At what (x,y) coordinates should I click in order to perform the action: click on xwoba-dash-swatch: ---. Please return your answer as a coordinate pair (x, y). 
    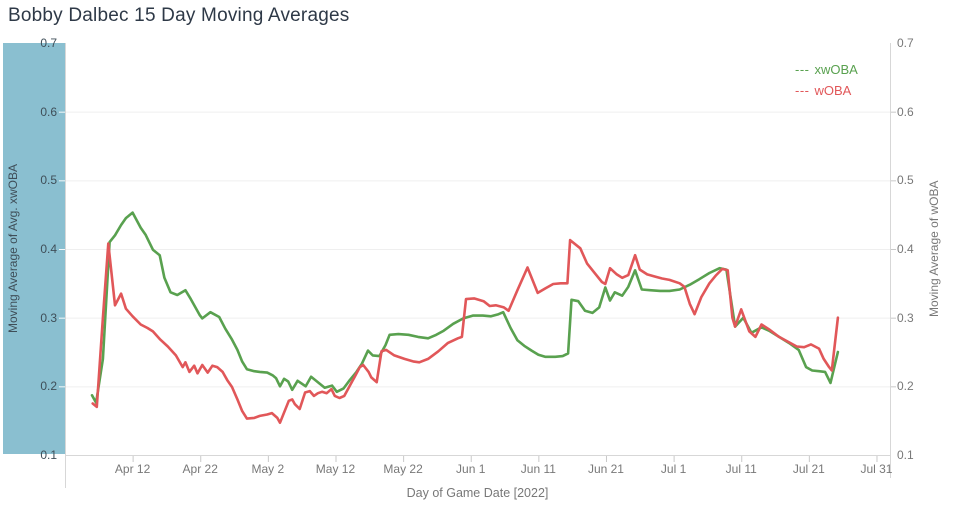
    Looking at the image, I should click on (802, 69).